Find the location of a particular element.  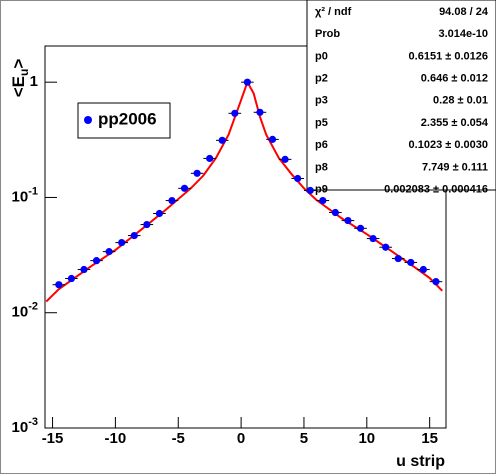

stat-value: 0.6151 ± 0.0126 is located at coordinates (448, 56).